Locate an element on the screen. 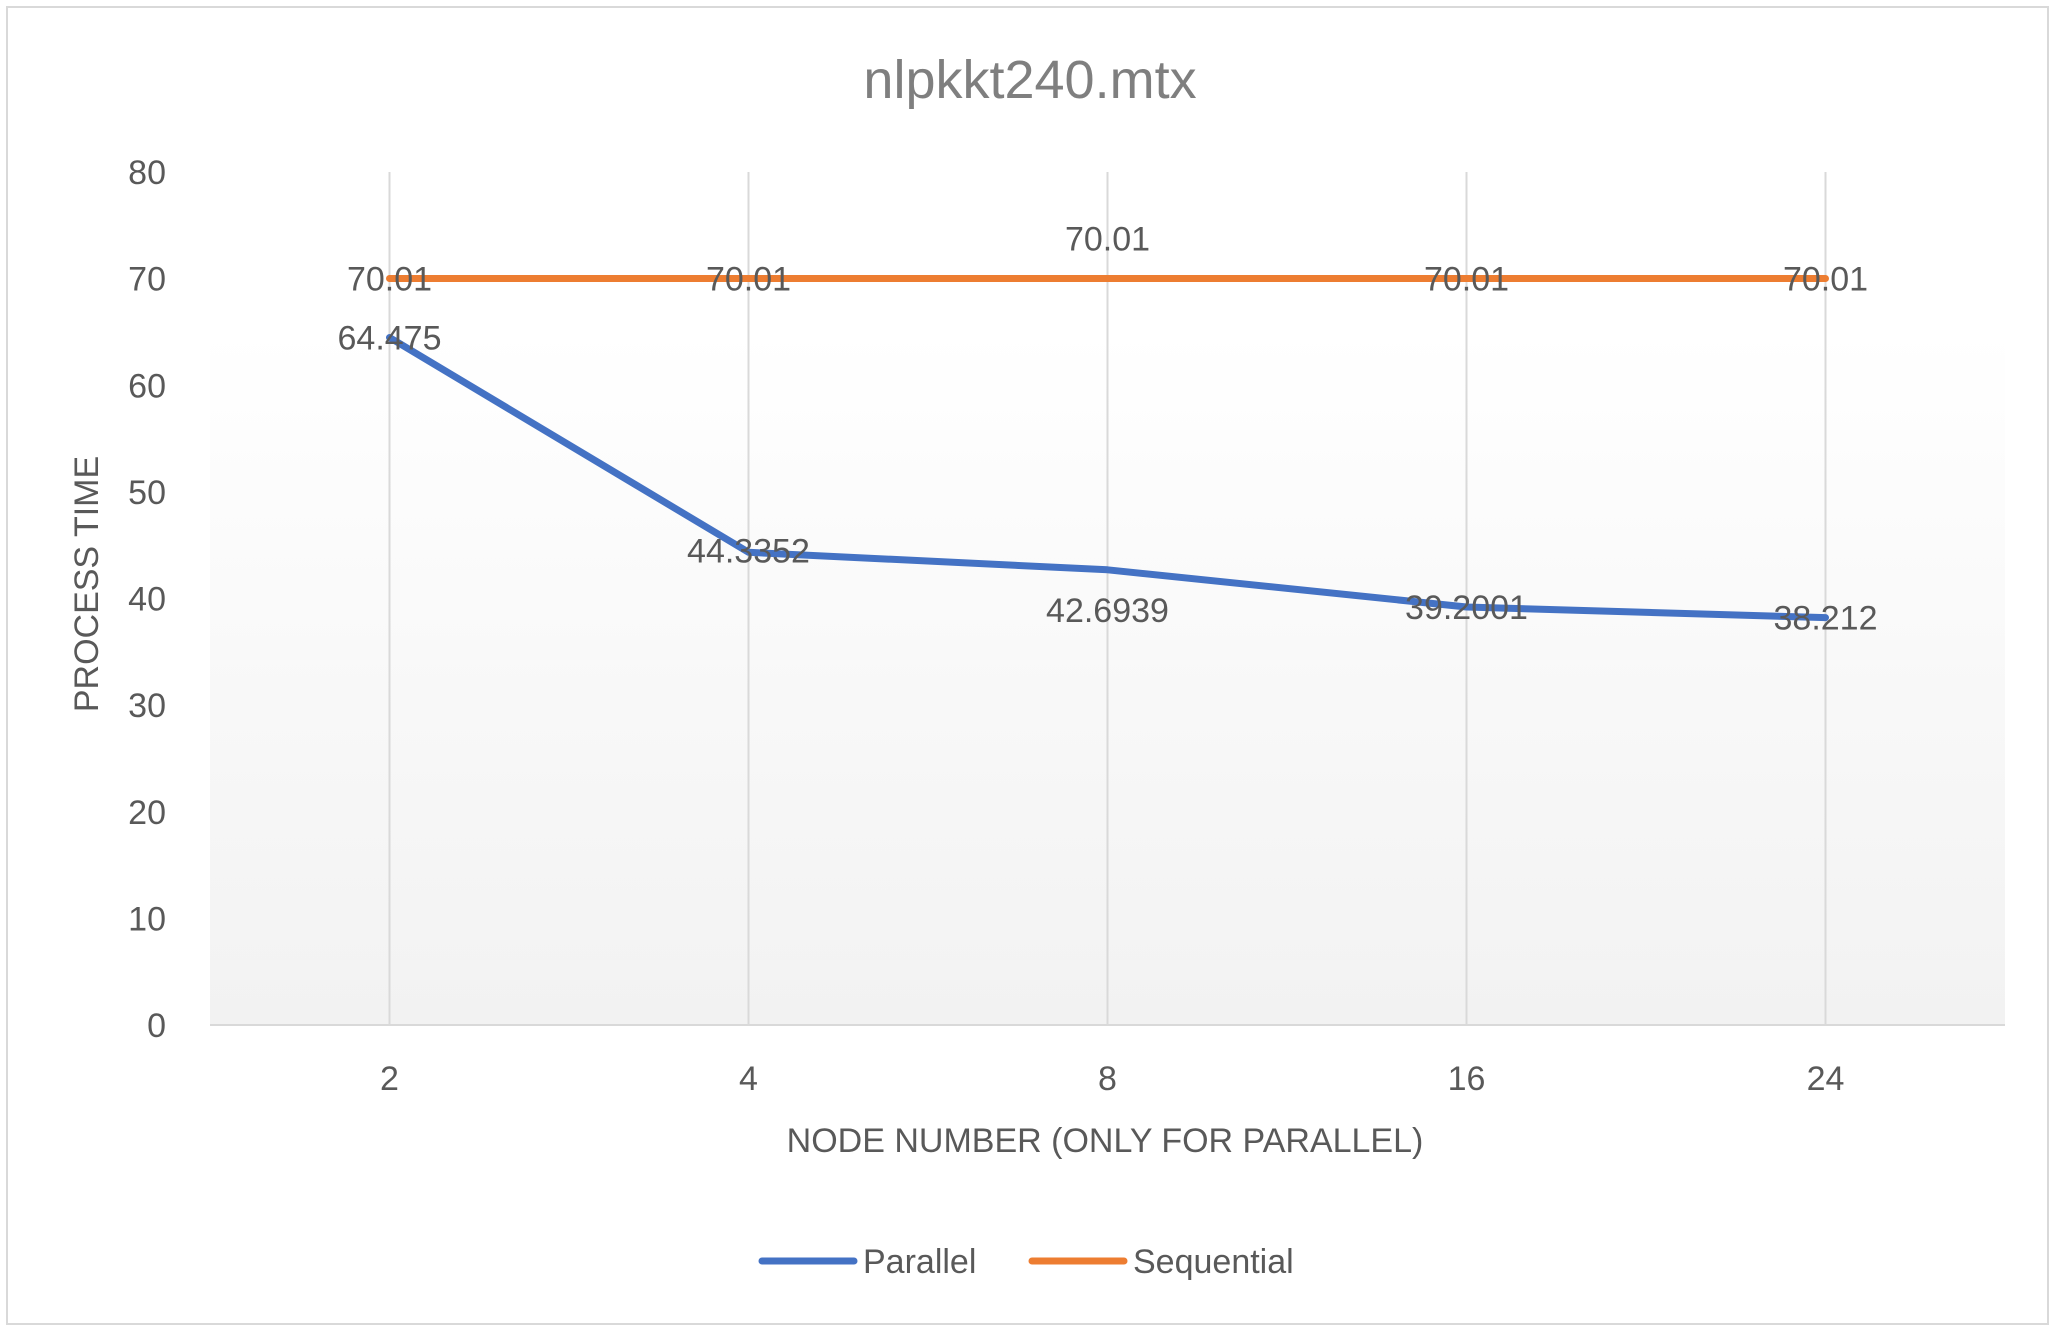 The image size is (2057, 1333). y-tick-label: 30 is located at coordinates (147, 706).